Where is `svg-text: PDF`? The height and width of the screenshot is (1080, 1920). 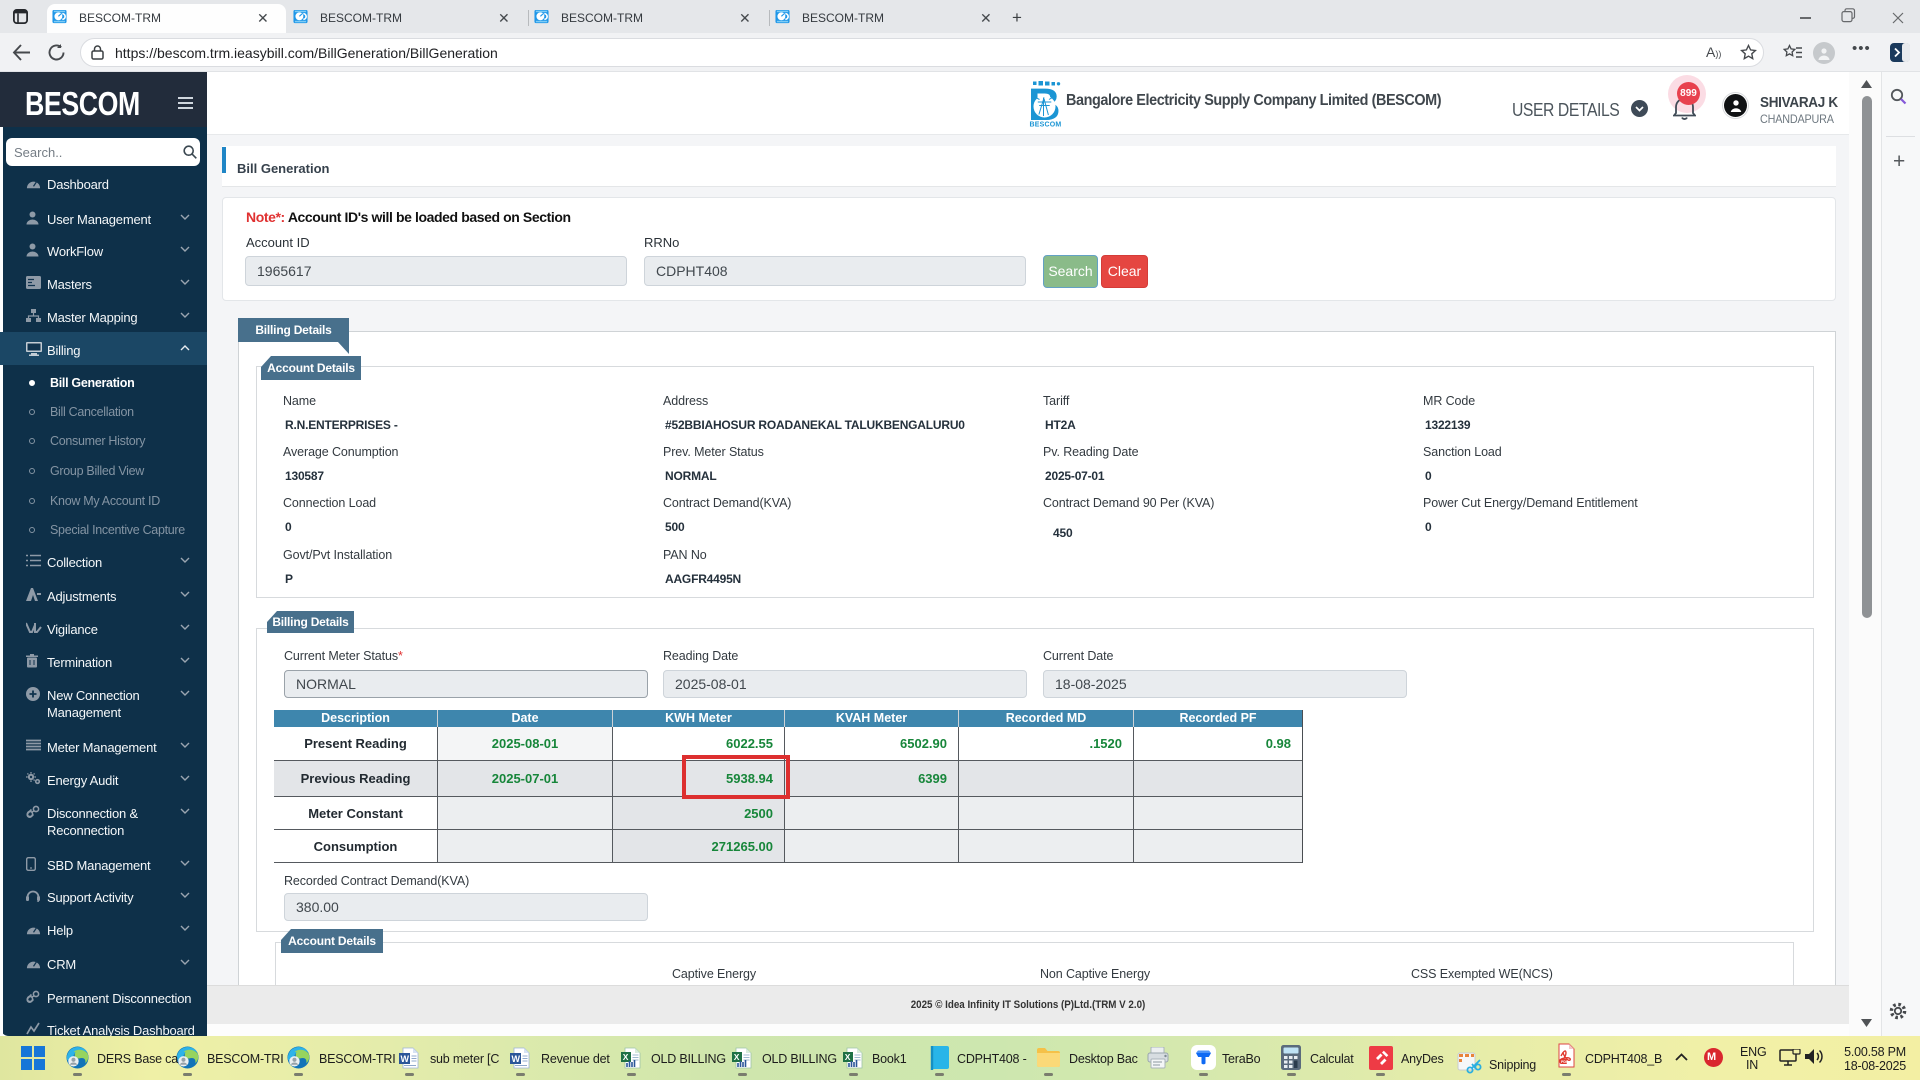
svg-text: PDF is located at coordinates (1565, 1062).